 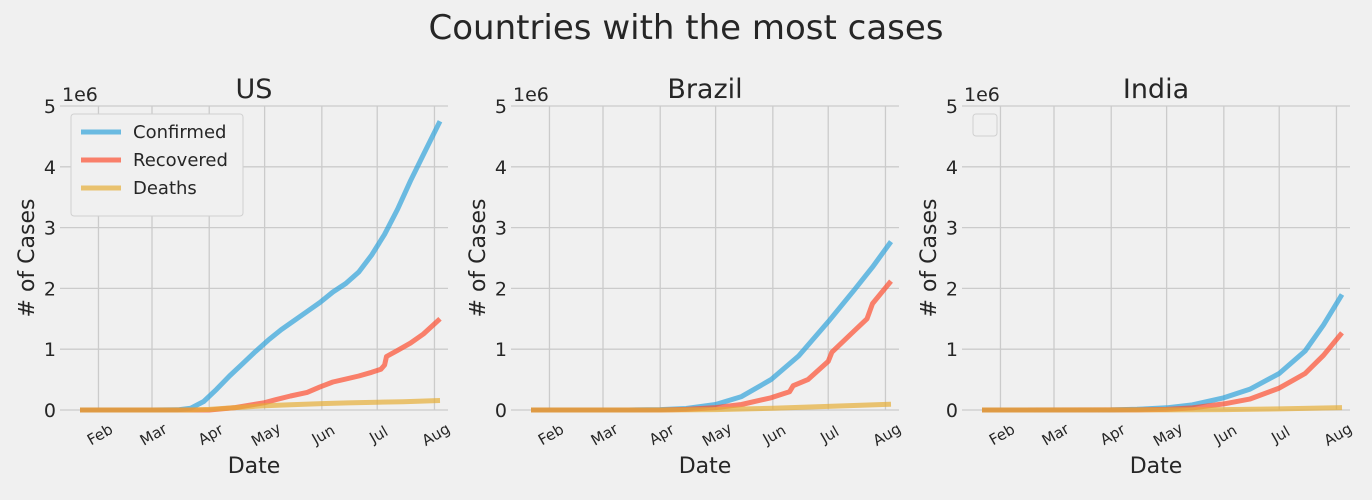 What do you see at coordinates (179, 132) in the screenshot?
I see `legend-label: Confirmed` at bounding box center [179, 132].